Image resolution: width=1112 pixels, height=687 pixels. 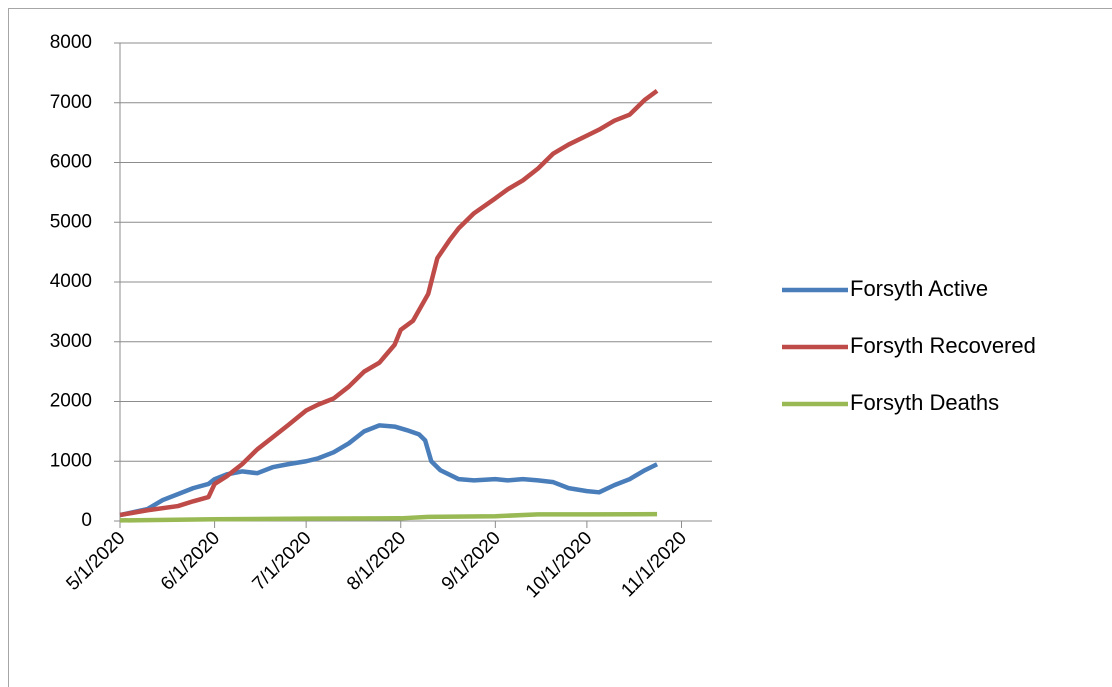 What do you see at coordinates (71, 341) in the screenshot?
I see `y-tick-label: 3000` at bounding box center [71, 341].